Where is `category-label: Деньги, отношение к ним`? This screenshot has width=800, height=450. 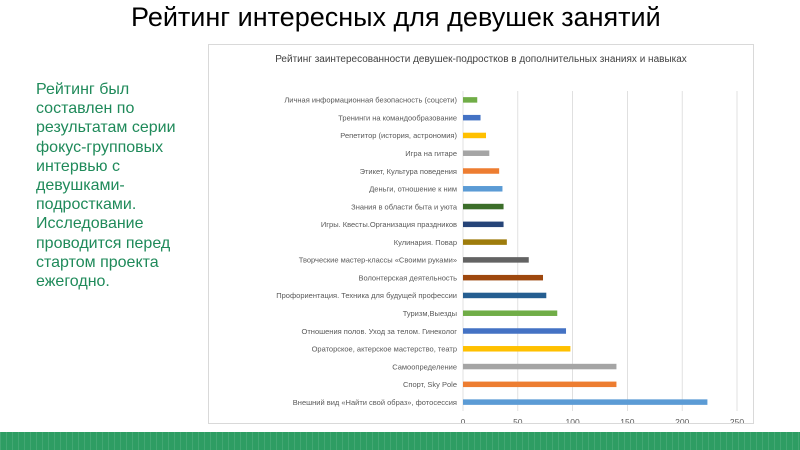
category-label: Деньги, отношение к ним is located at coordinates (413, 189).